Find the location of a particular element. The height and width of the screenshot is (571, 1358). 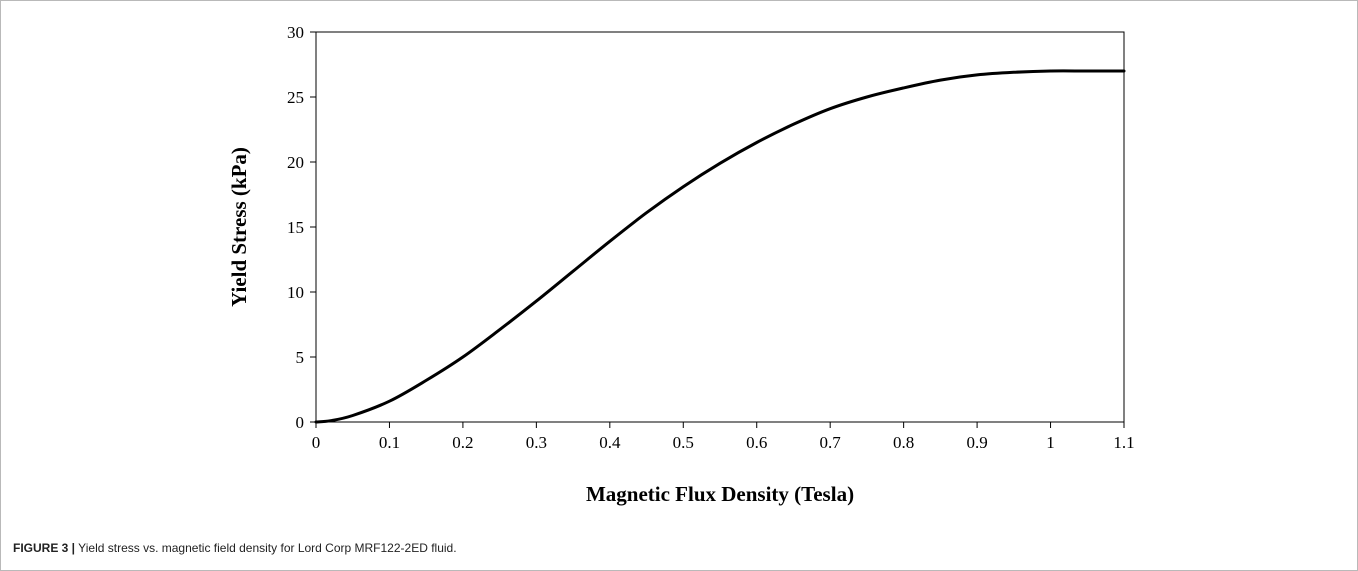

x-tick-label: 0.9 is located at coordinates (976, 442).